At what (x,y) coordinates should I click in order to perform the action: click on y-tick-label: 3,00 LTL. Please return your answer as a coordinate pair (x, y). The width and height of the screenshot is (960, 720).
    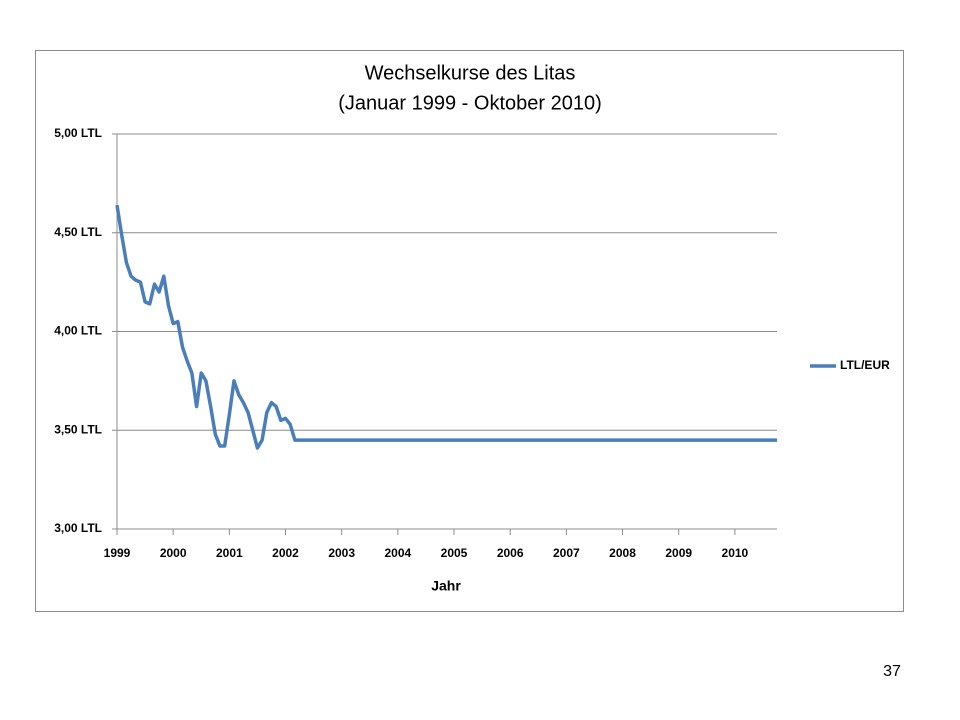
    Looking at the image, I should click on (78, 528).